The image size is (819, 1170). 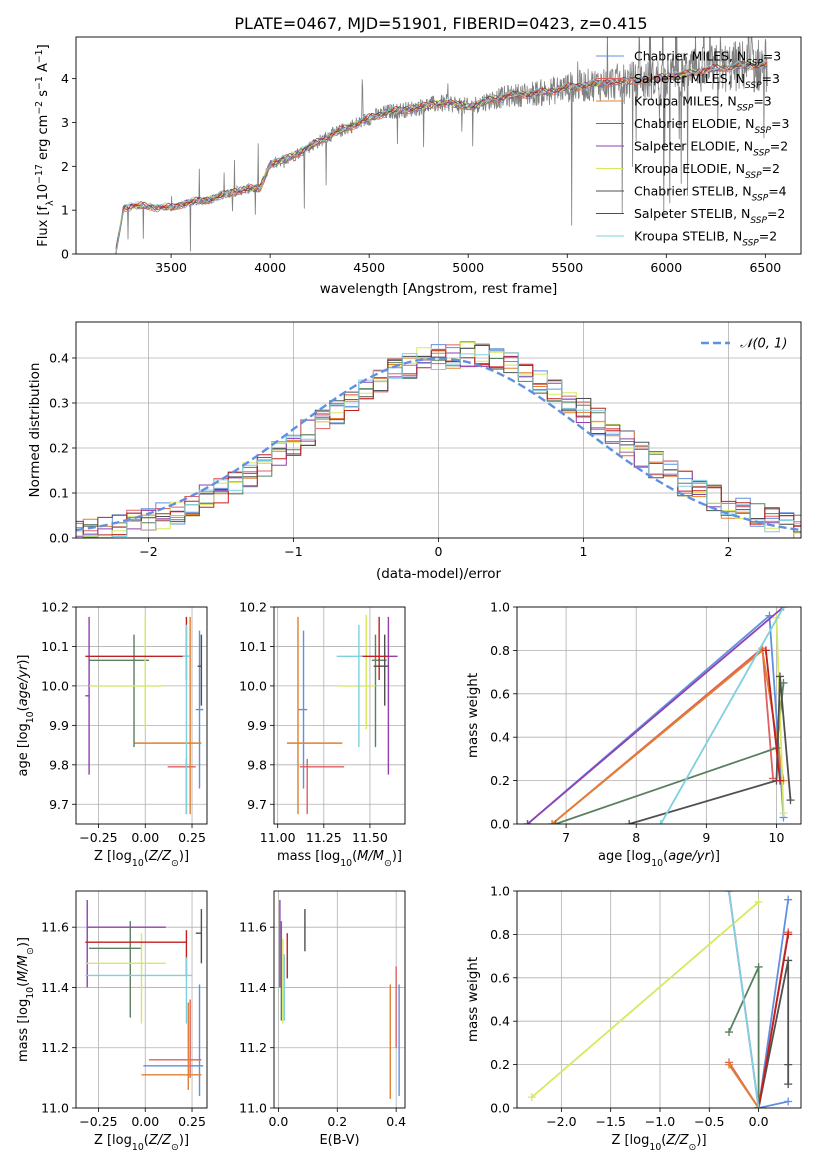 What do you see at coordinates (438, 444) in the screenshot?
I see `gaussian-curve` at bounding box center [438, 444].